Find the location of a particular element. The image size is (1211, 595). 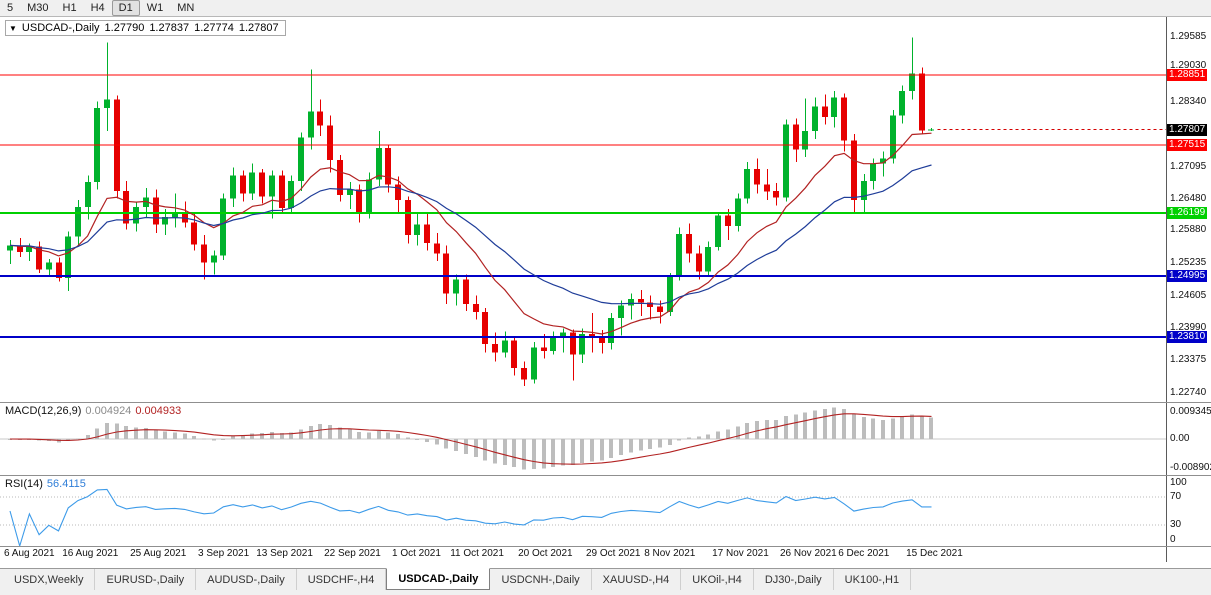

macd-signal-line is located at coordinates (470, 439).